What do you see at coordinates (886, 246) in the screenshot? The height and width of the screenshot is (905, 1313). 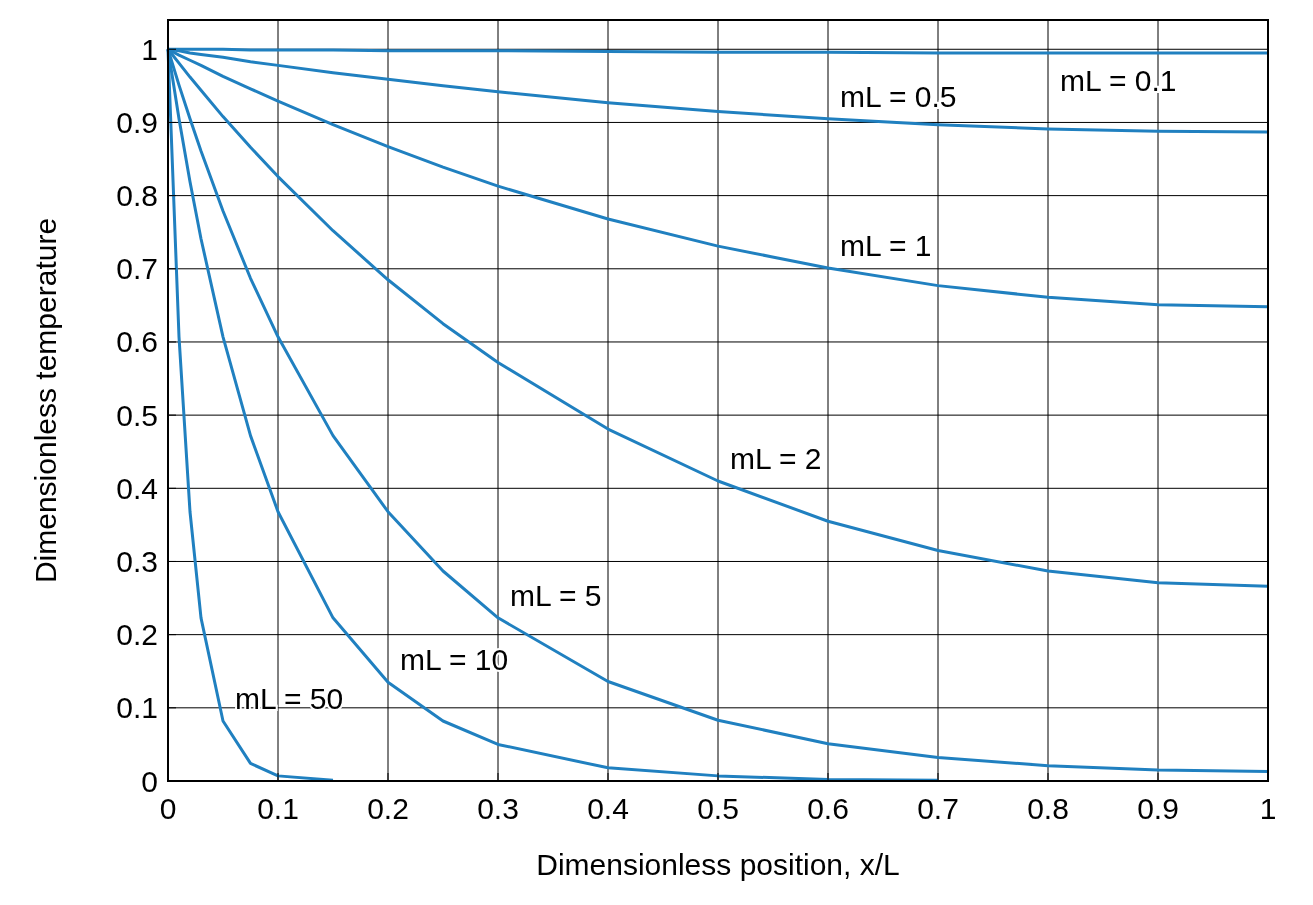 I see `annotation: mL = 1` at bounding box center [886, 246].